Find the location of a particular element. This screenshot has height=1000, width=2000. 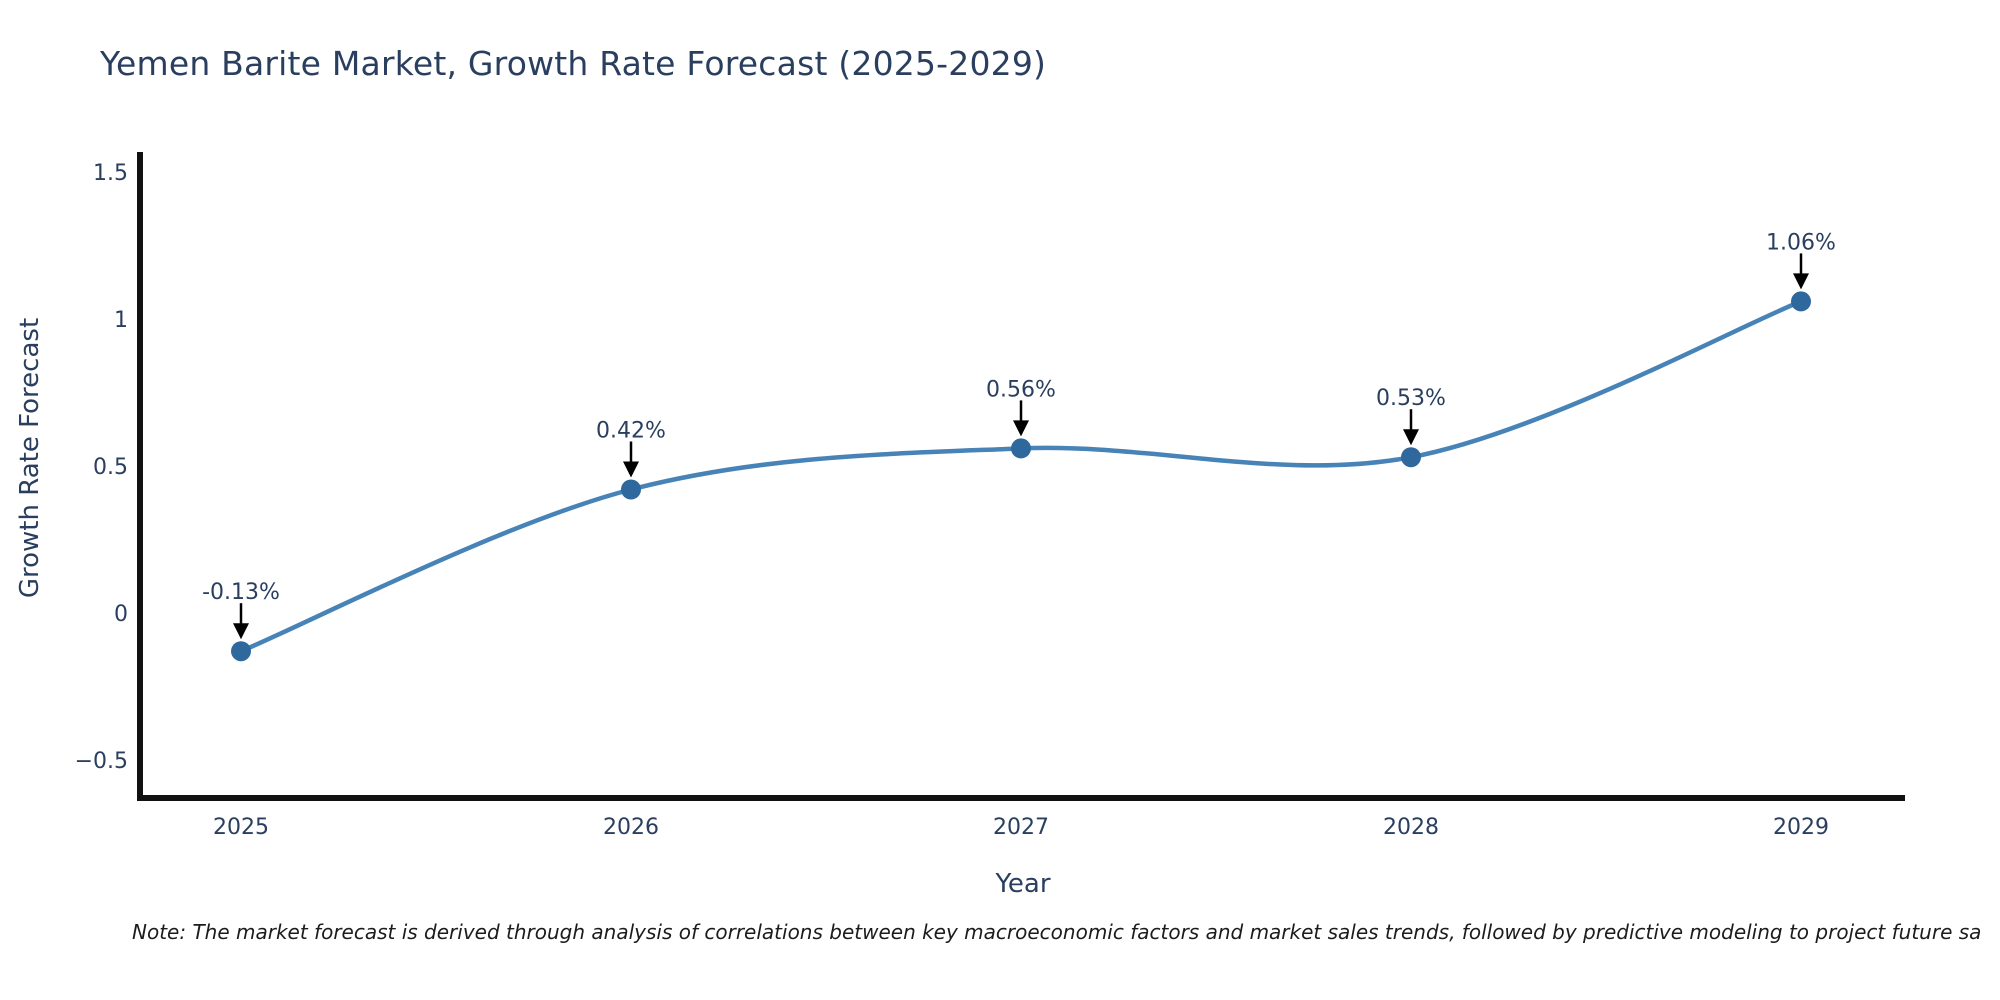

y-tick-label: 0.5 is located at coordinates (110, 467).